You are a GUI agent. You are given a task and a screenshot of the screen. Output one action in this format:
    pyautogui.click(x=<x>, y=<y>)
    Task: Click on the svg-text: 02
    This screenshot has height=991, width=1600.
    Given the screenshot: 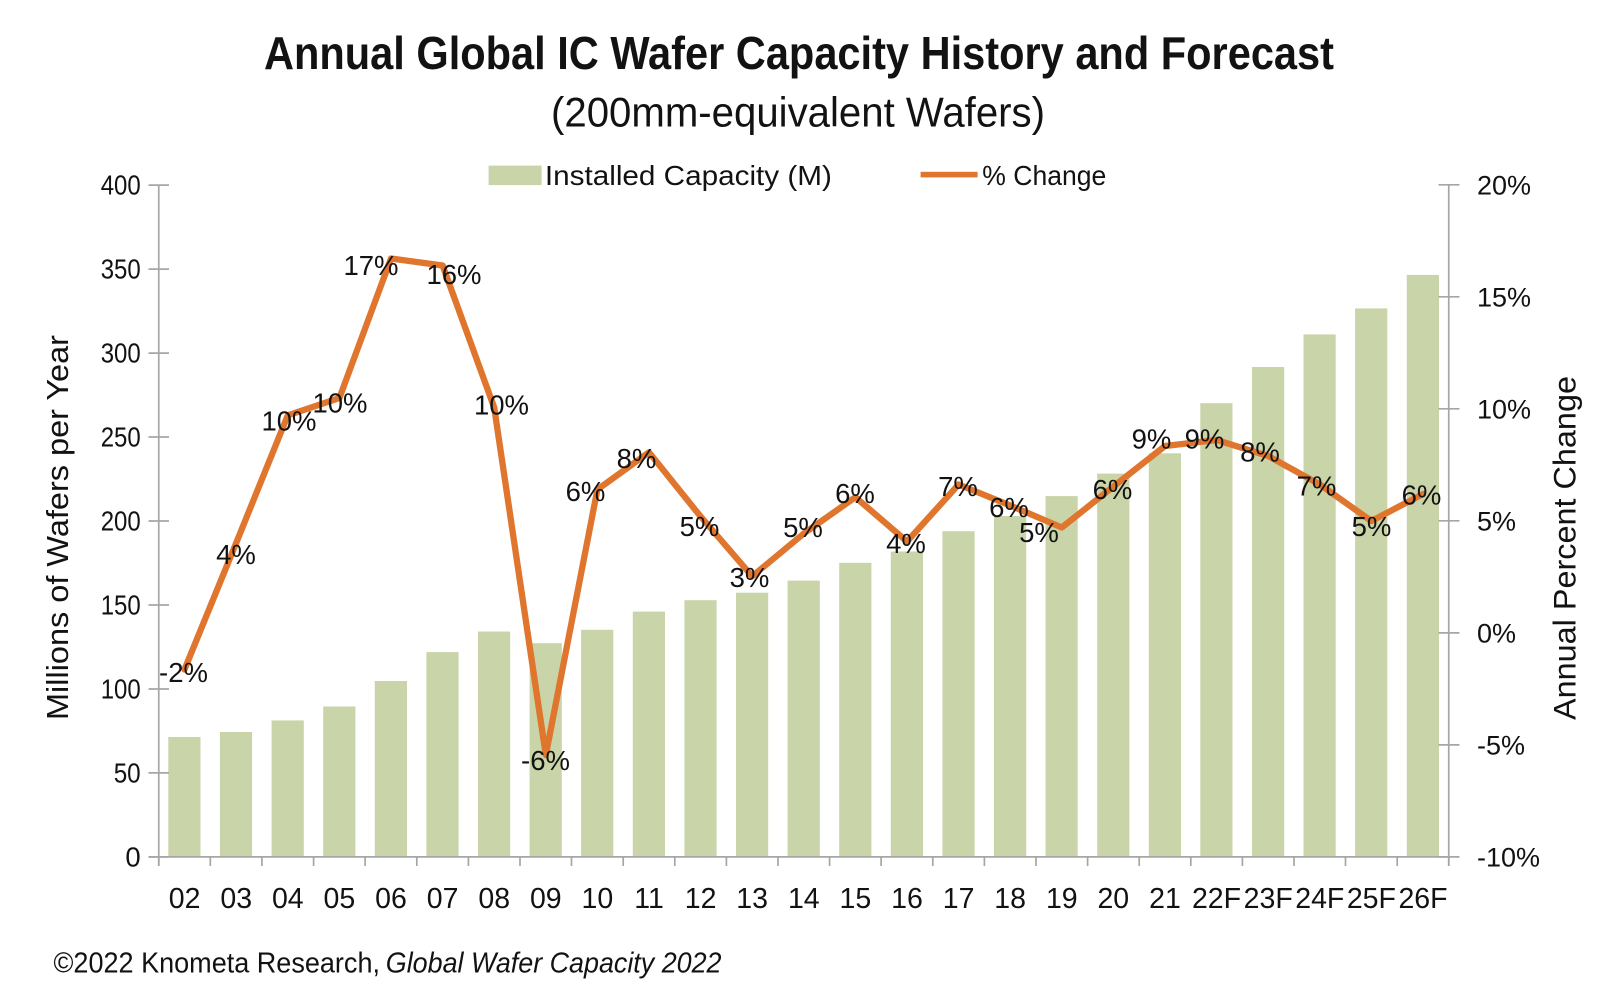 What is the action you would take?
    pyautogui.click(x=185, y=899)
    